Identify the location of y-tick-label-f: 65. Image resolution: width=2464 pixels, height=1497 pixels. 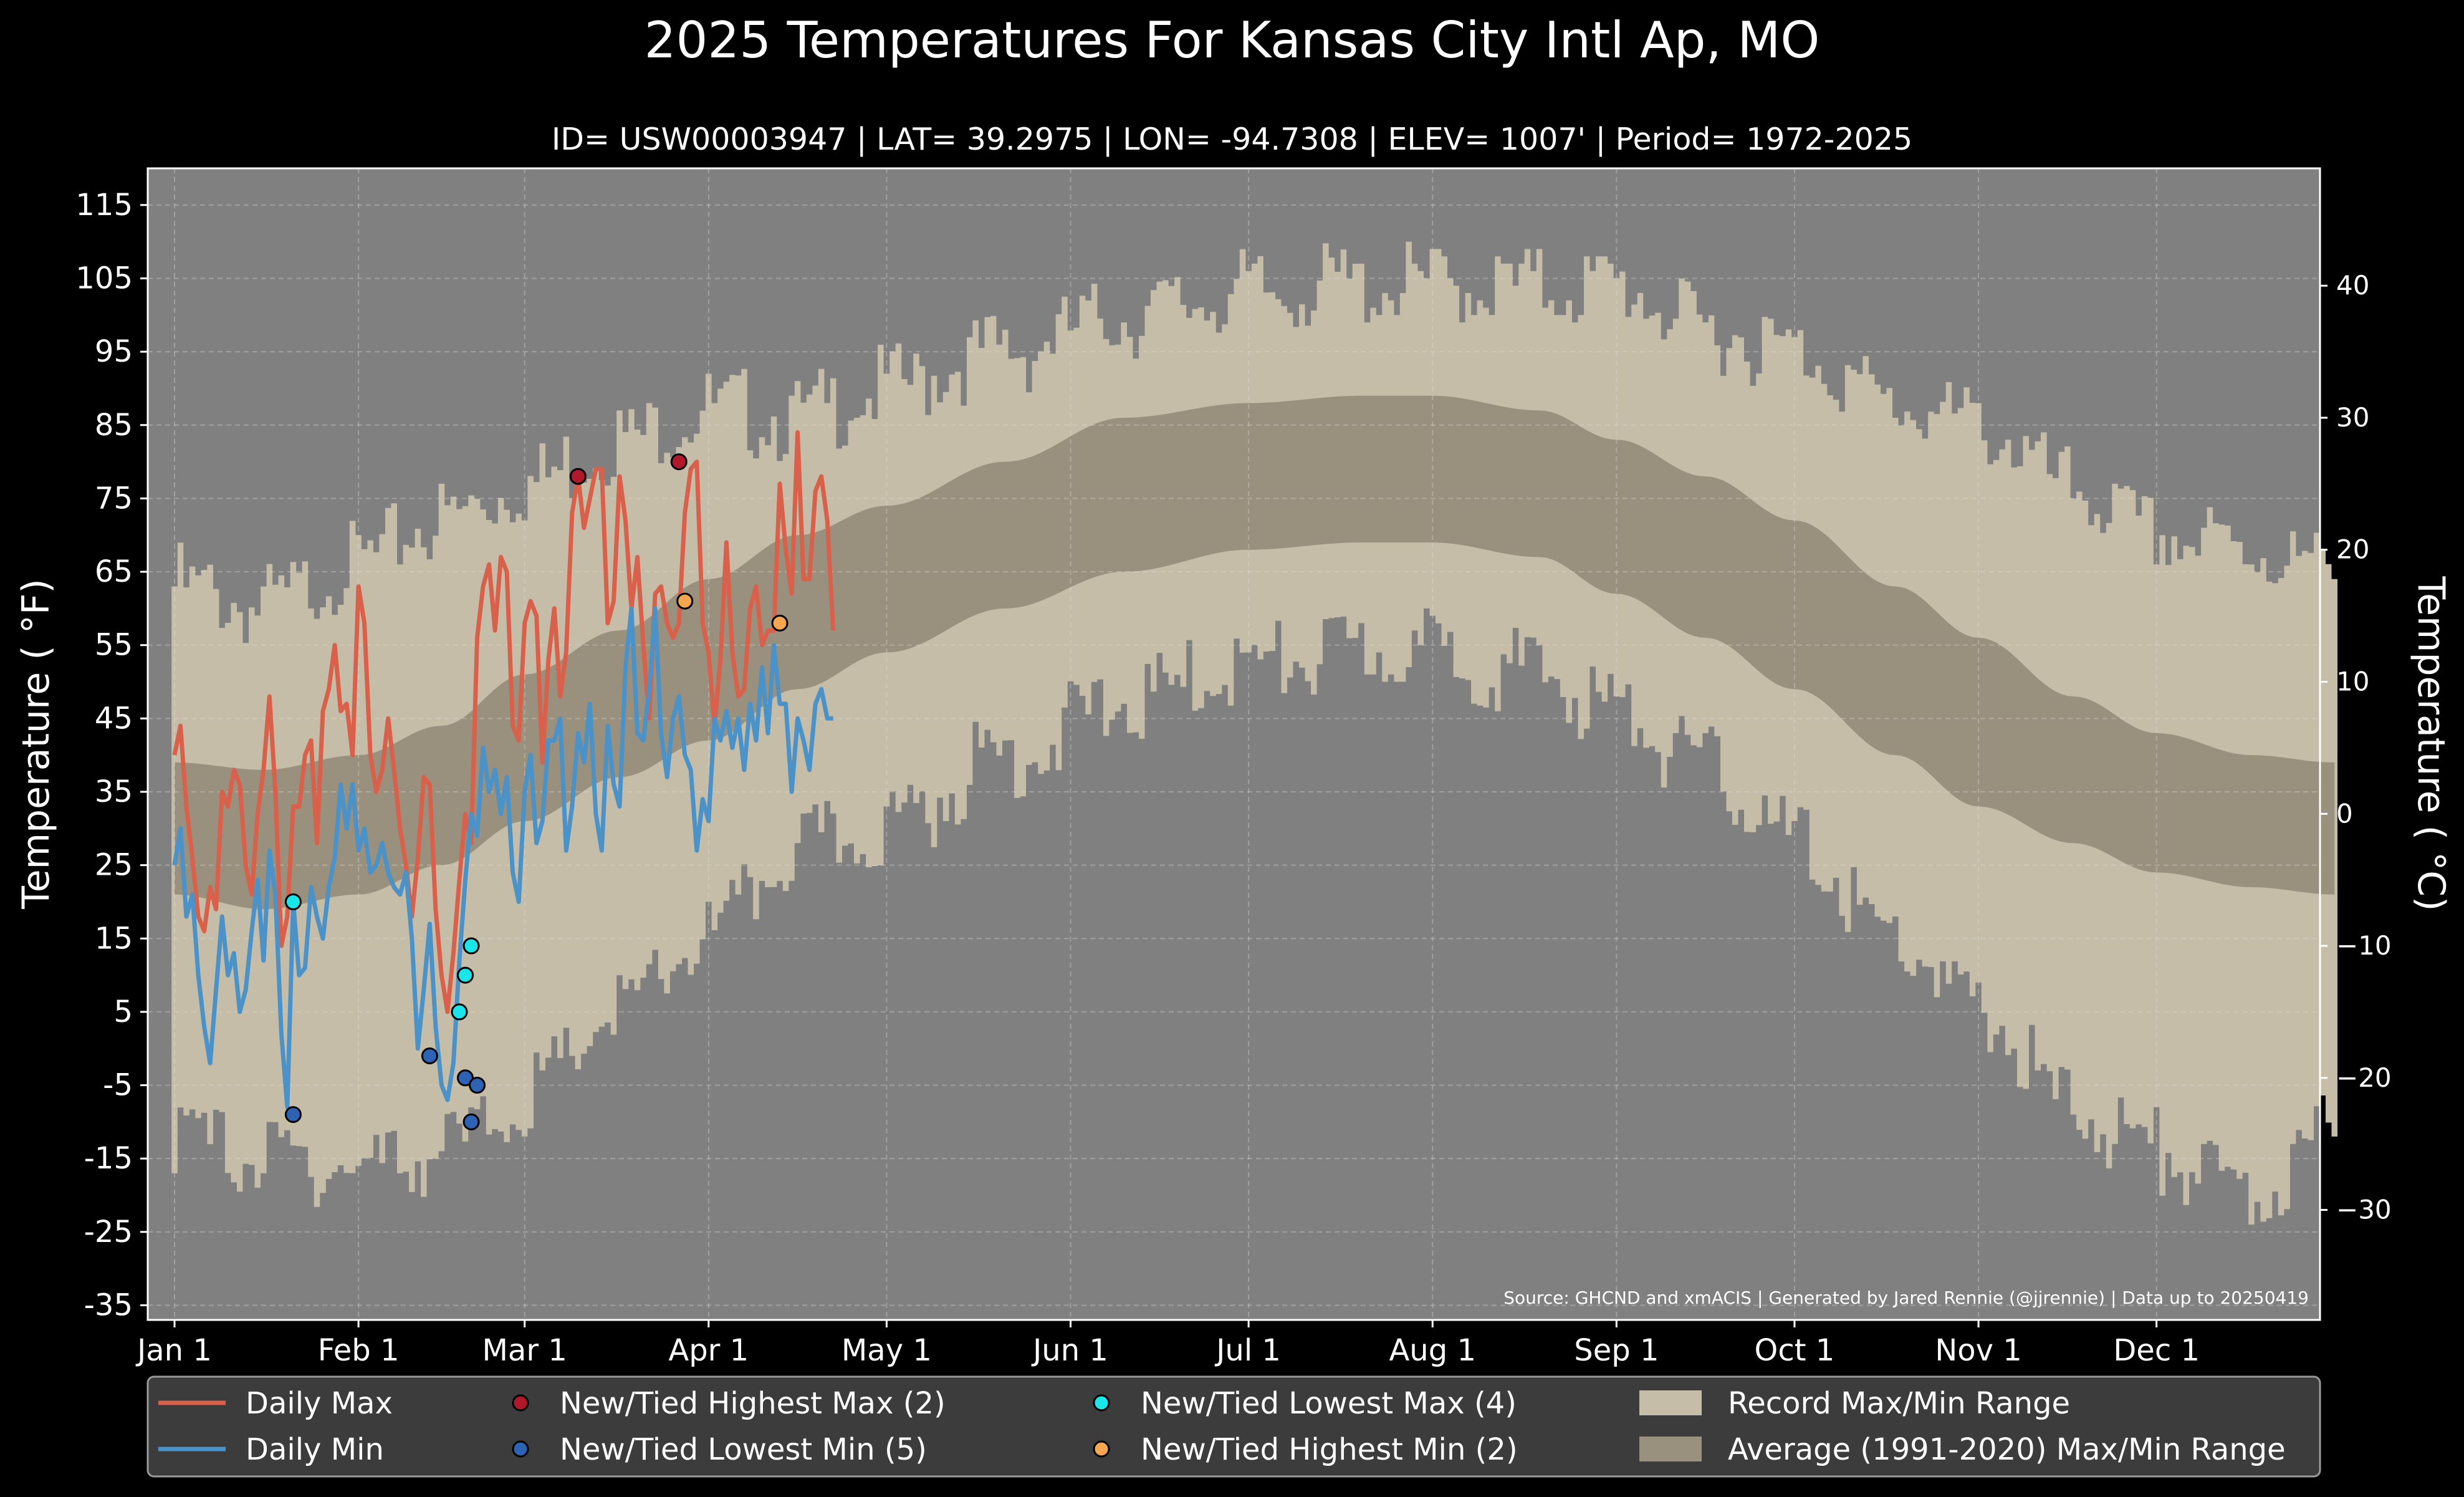
(114, 571).